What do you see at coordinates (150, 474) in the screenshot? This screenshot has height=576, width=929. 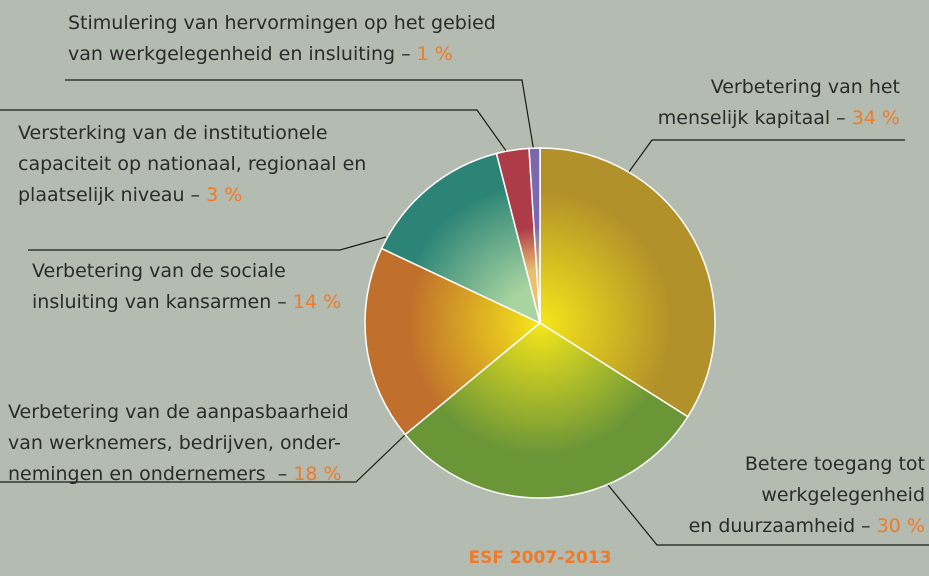 I see `label-text: nemingen en ondernemers –` at bounding box center [150, 474].